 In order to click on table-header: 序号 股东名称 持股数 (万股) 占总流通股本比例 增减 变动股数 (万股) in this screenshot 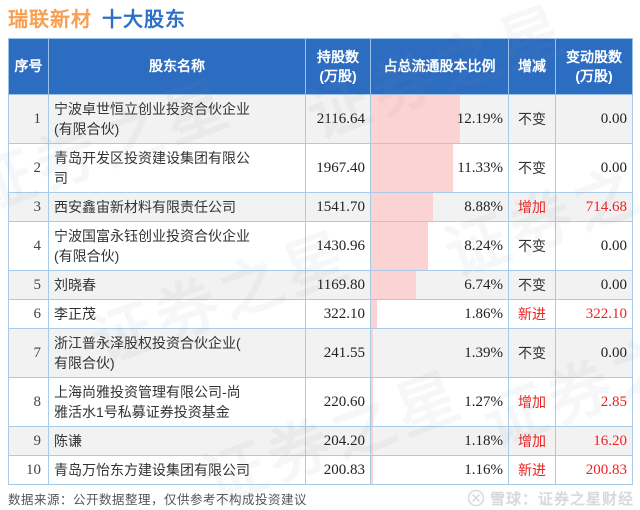, I will do `click(320, 66)`.